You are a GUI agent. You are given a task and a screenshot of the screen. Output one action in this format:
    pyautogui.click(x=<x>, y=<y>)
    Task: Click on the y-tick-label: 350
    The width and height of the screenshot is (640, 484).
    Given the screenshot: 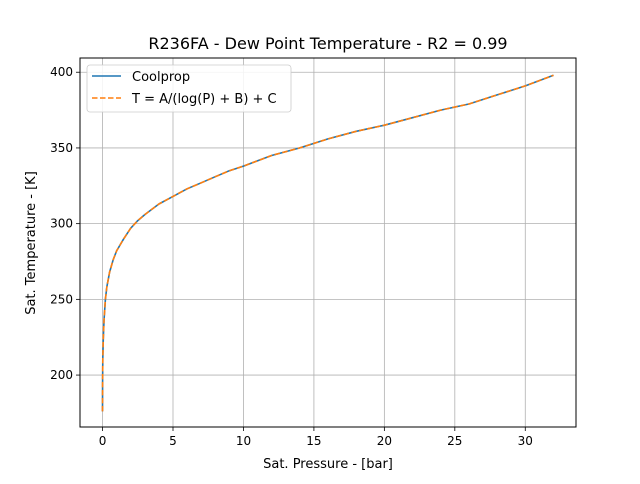 What is the action you would take?
    pyautogui.click(x=61, y=148)
    